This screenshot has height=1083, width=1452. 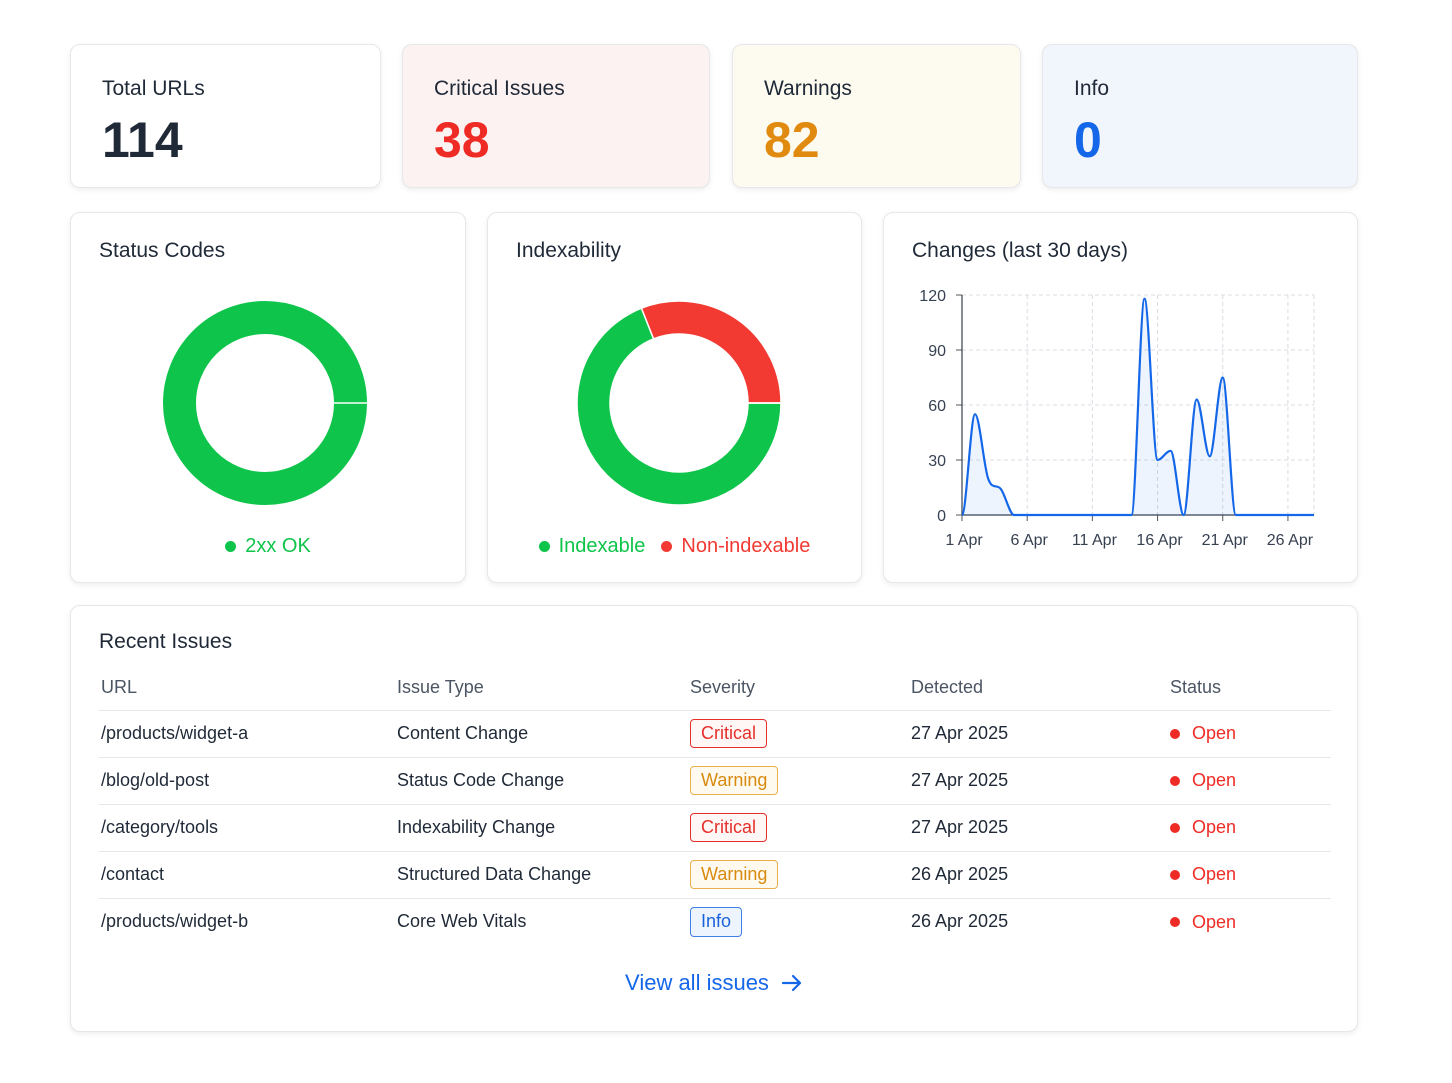 What do you see at coordinates (602, 546) in the screenshot?
I see `legend-label: Indexable` at bounding box center [602, 546].